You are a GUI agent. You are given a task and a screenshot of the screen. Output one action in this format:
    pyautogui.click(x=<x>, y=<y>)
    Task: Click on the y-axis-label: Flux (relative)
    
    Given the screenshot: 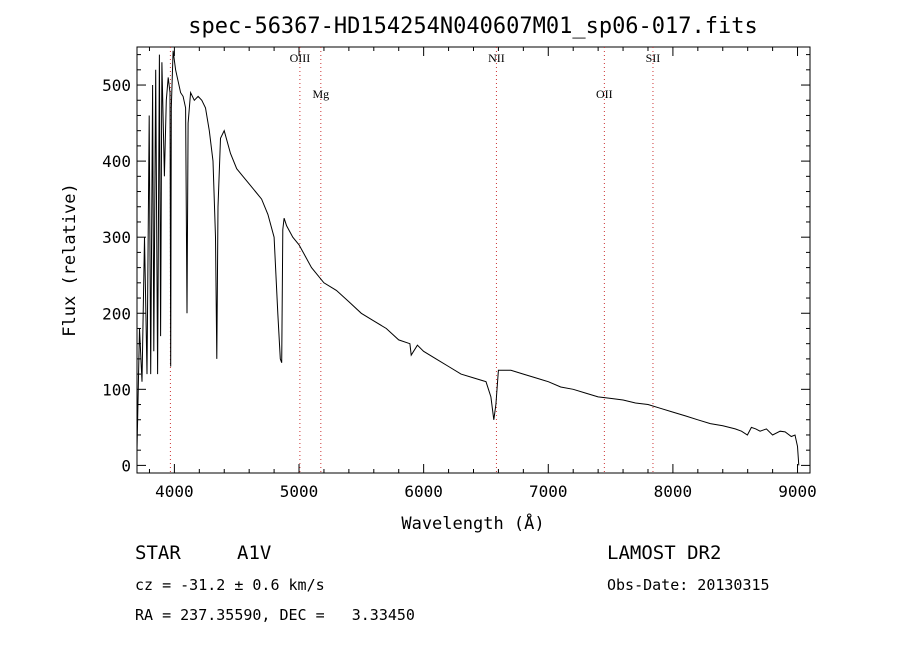 What is the action you would take?
    pyautogui.click(x=70, y=260)
    